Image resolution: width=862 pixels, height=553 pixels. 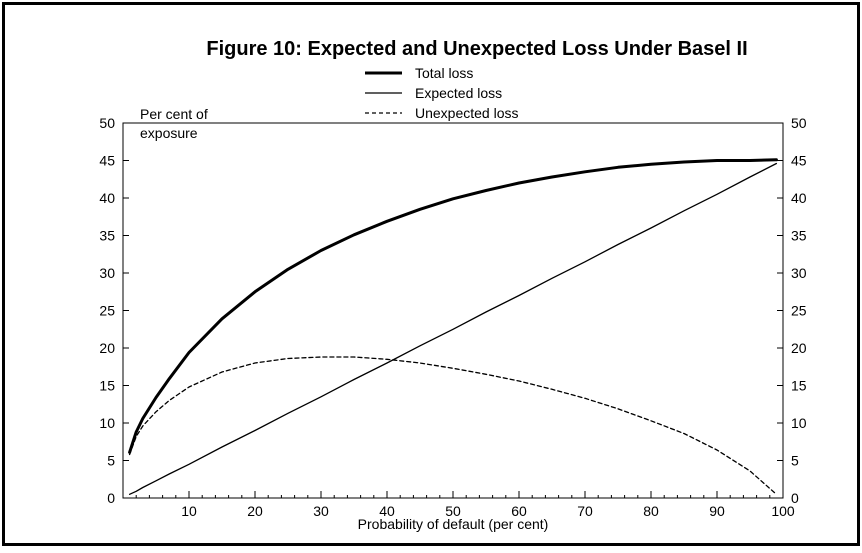 What do you see at coordinates (799, 161) in the screenshot?
I see `y-tick-label-right: 45` at bounding box center [799, 161].